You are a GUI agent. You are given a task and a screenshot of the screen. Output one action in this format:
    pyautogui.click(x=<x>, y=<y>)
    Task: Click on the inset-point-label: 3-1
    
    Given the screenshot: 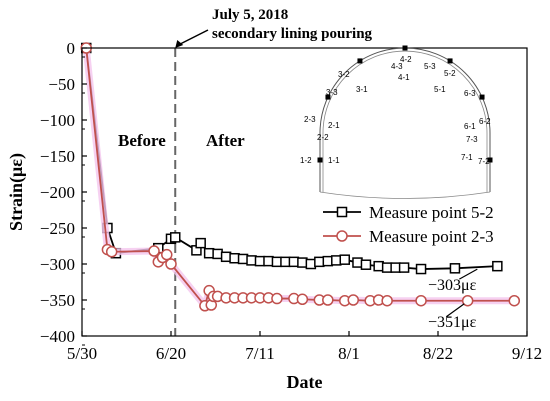 What is the action you would take?
    pyautogui.click(x=362, y=89)
    